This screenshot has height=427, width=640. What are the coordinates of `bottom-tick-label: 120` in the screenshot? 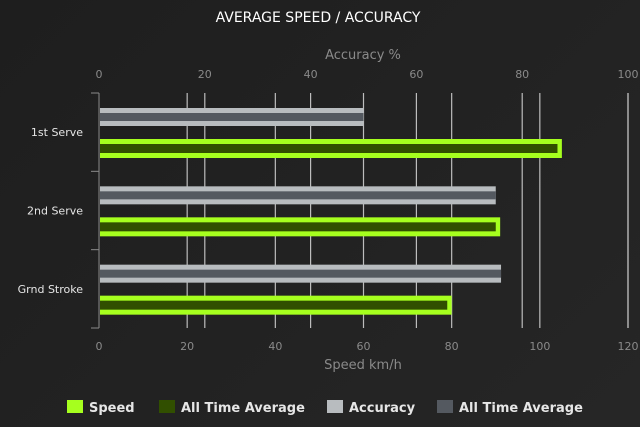 It's located at (628, 346).